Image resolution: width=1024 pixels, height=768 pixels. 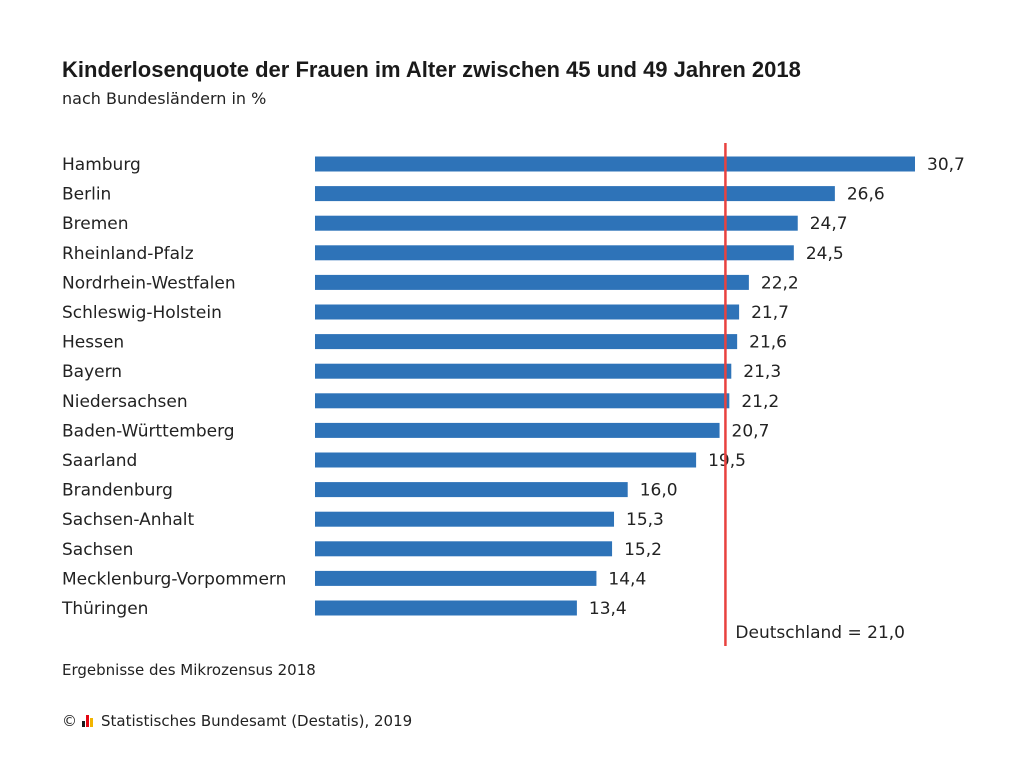 What do you see at coordinates (174, 579) in the screenshot?
I see `category-label: Mecklenburg-Vorpommern` at bounding box center [174, 579].